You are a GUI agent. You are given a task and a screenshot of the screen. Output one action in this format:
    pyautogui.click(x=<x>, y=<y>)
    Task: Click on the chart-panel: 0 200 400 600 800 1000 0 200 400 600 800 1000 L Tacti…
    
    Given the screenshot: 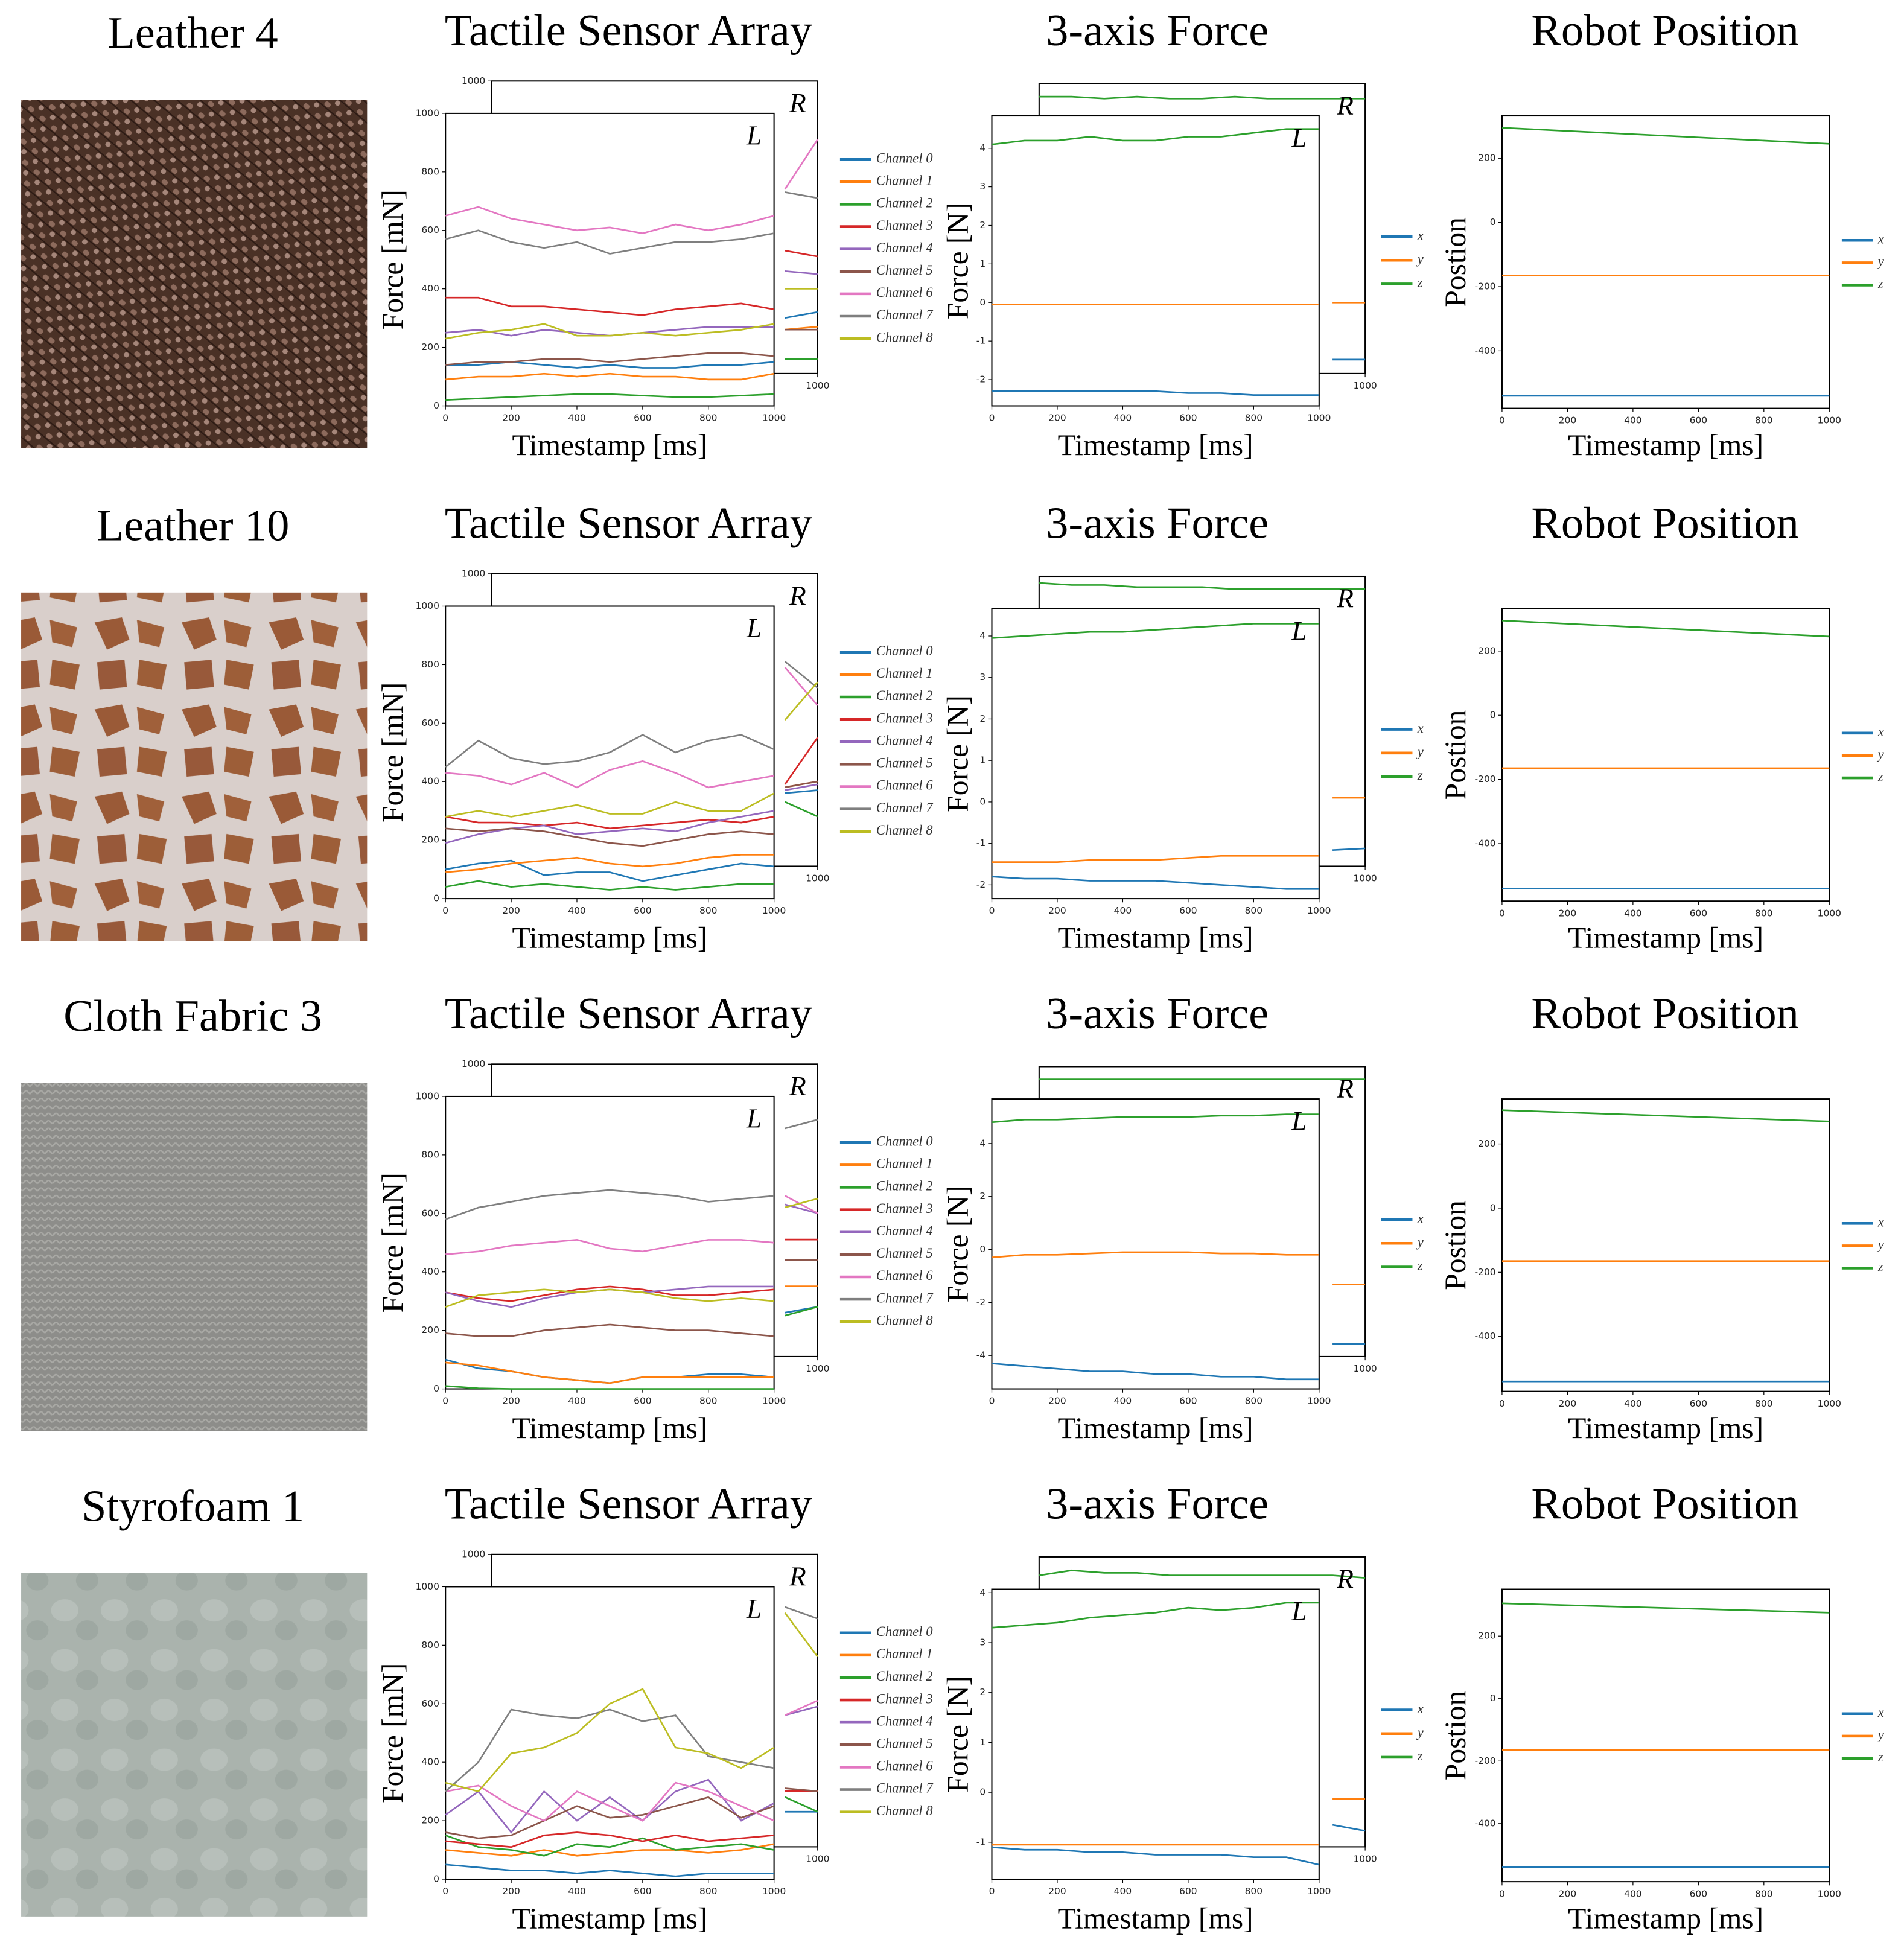 What is the action you would take?
    pyautogui.click(x=655, y=234)
    